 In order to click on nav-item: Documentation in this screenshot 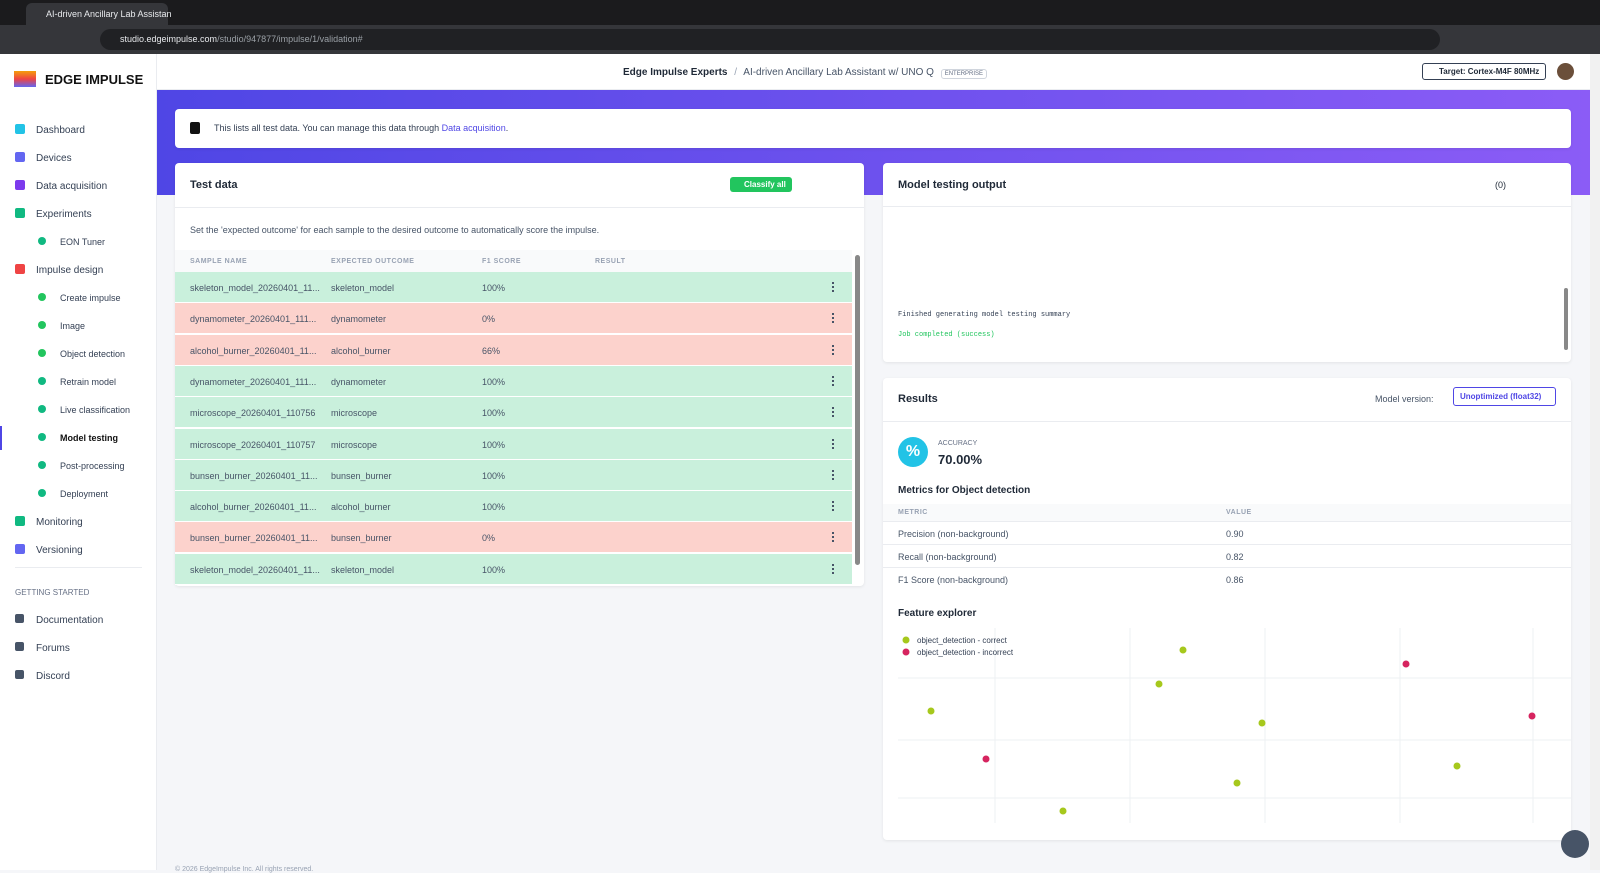, I will do `click(70, 620)`.